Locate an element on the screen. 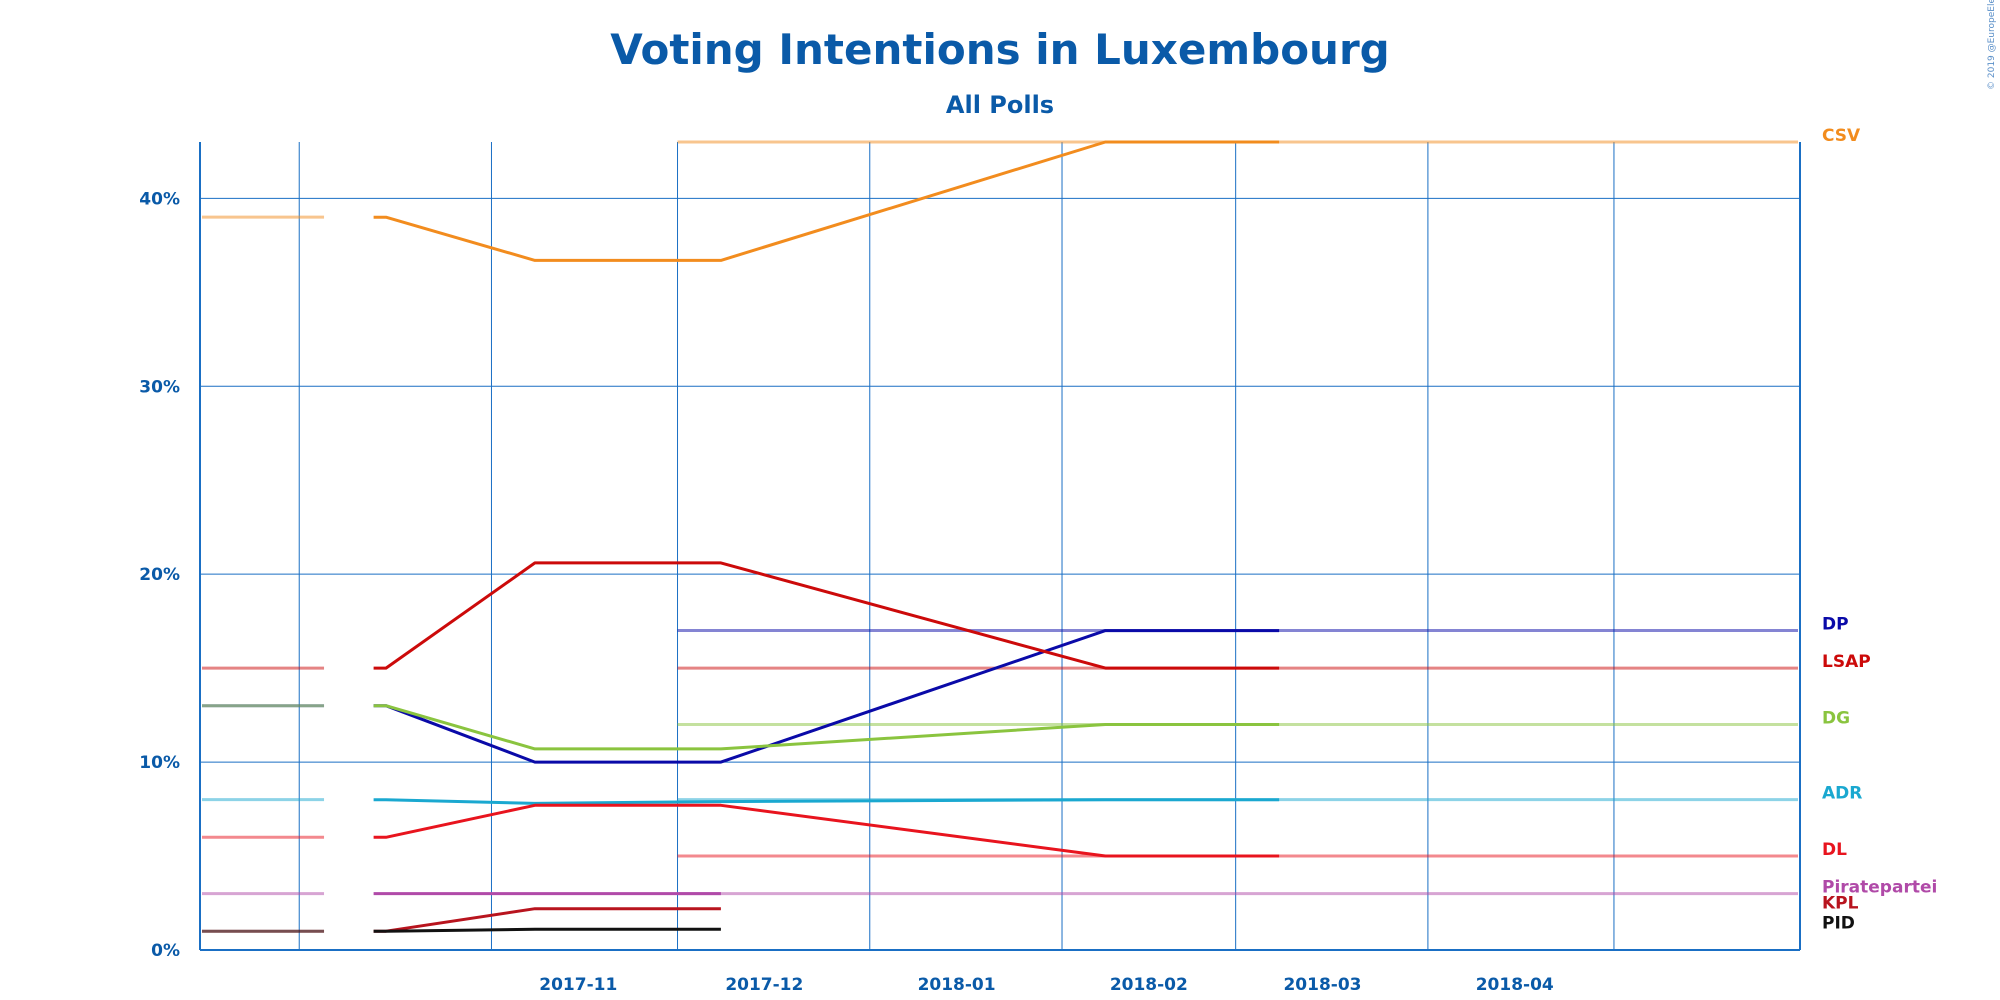 The image size is (2000, 1000). series-label-dp: DP is located at coordinates (1835, 625).